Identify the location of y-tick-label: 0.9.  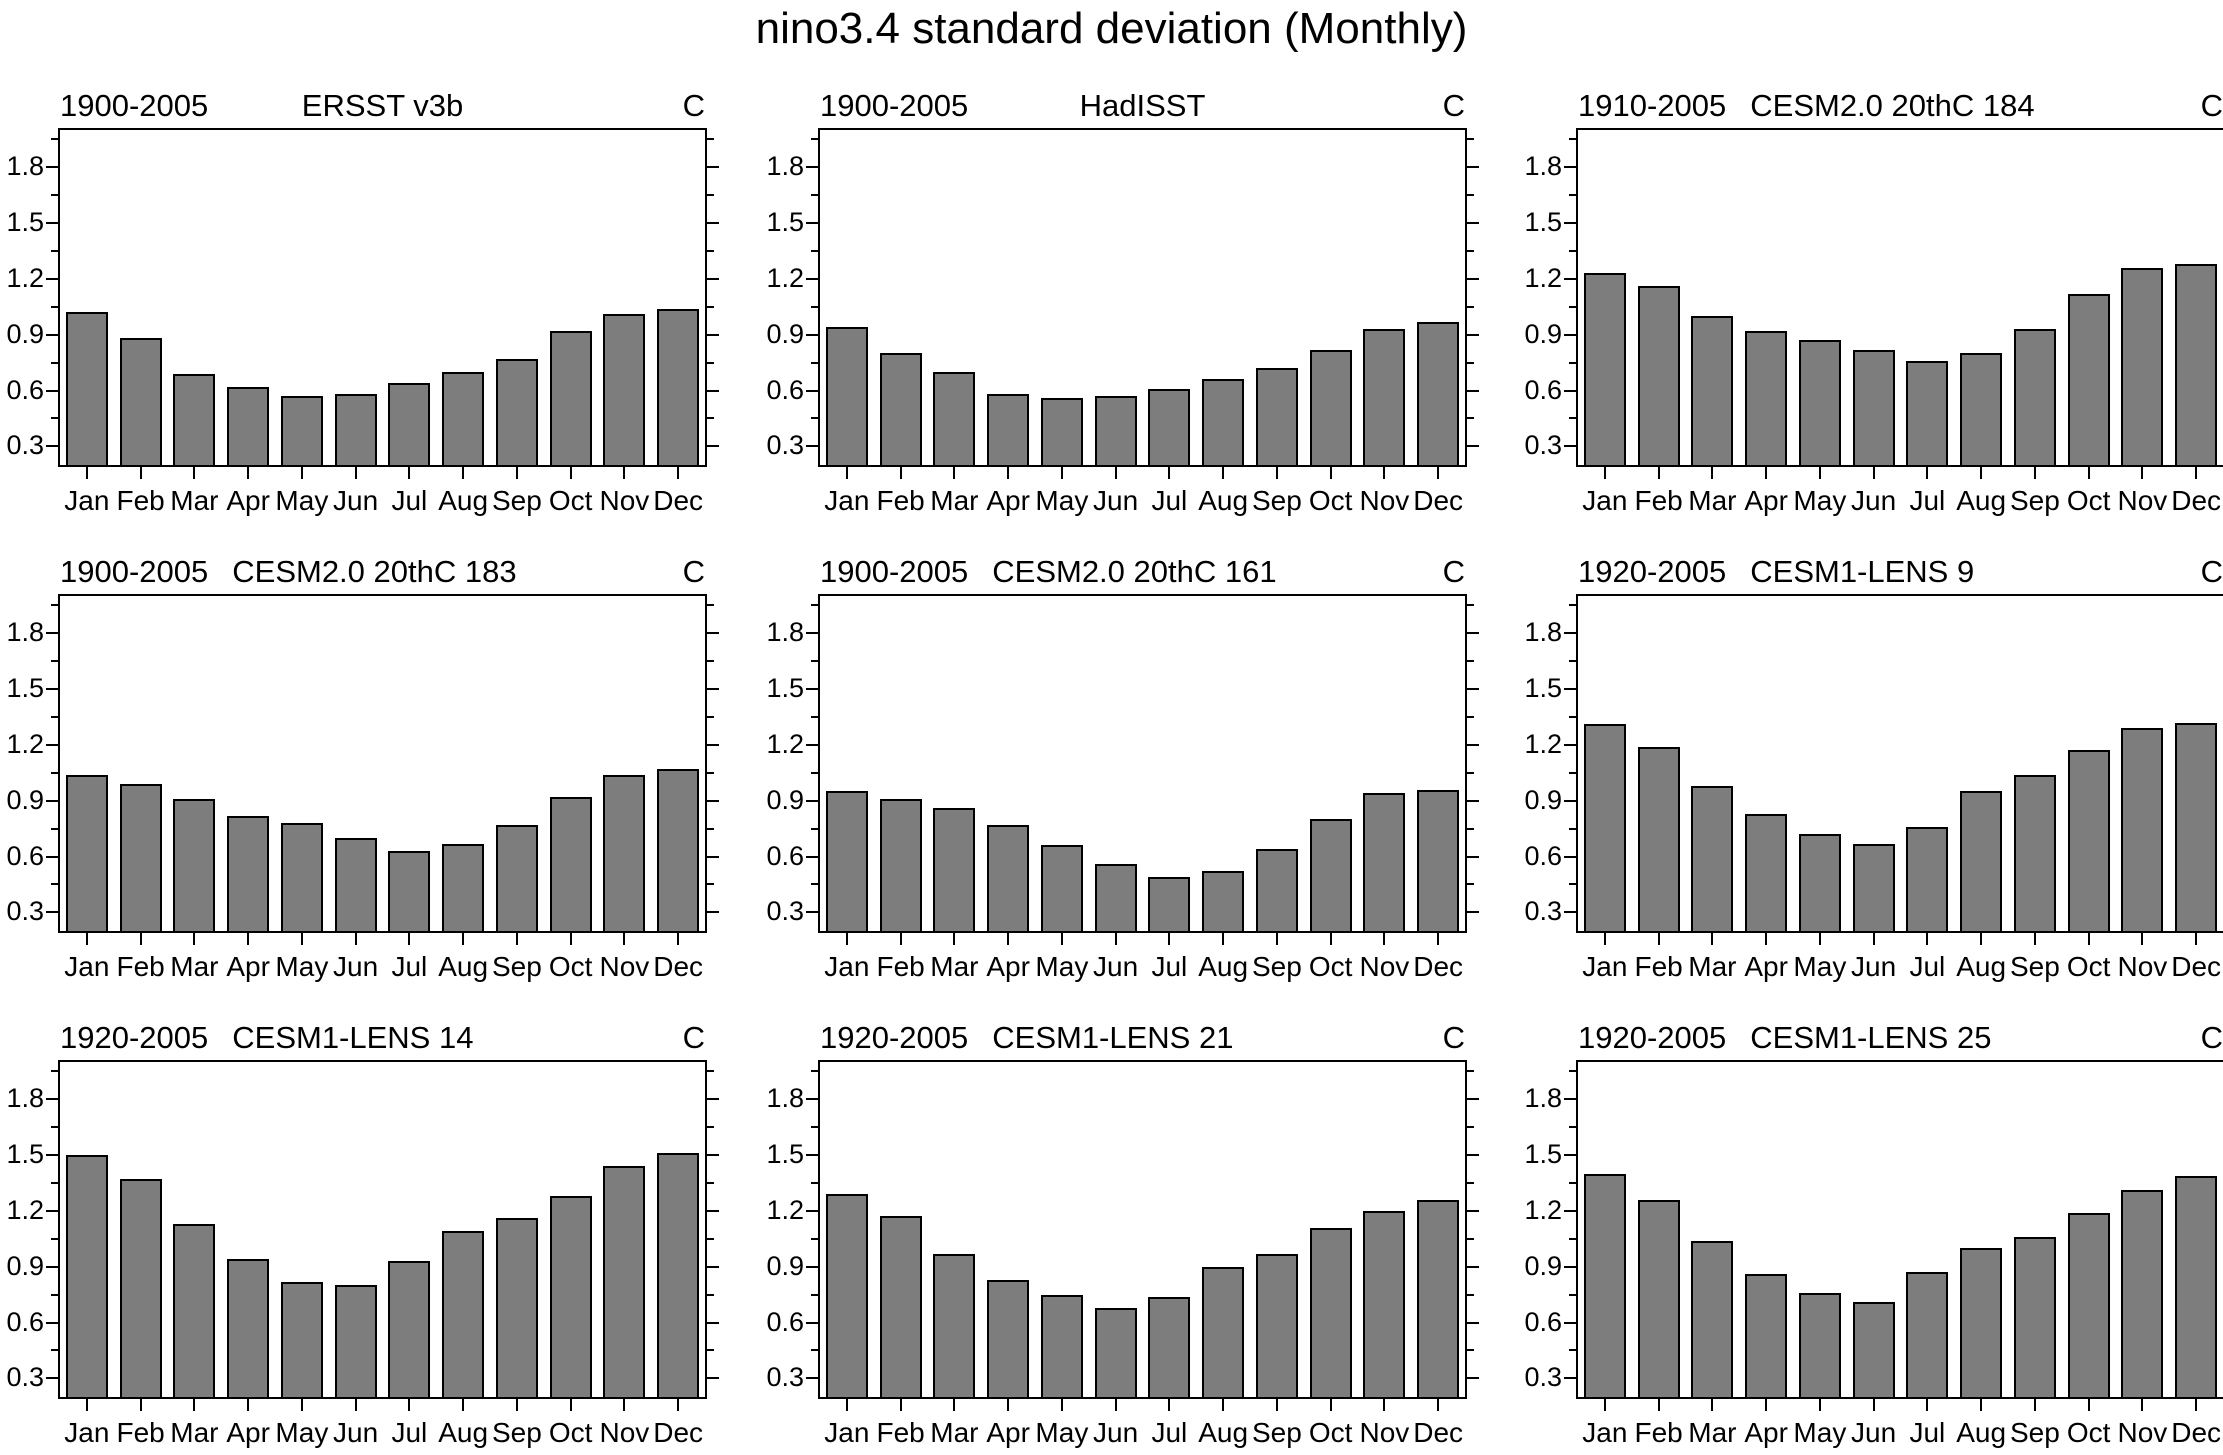
(1543, 1265).